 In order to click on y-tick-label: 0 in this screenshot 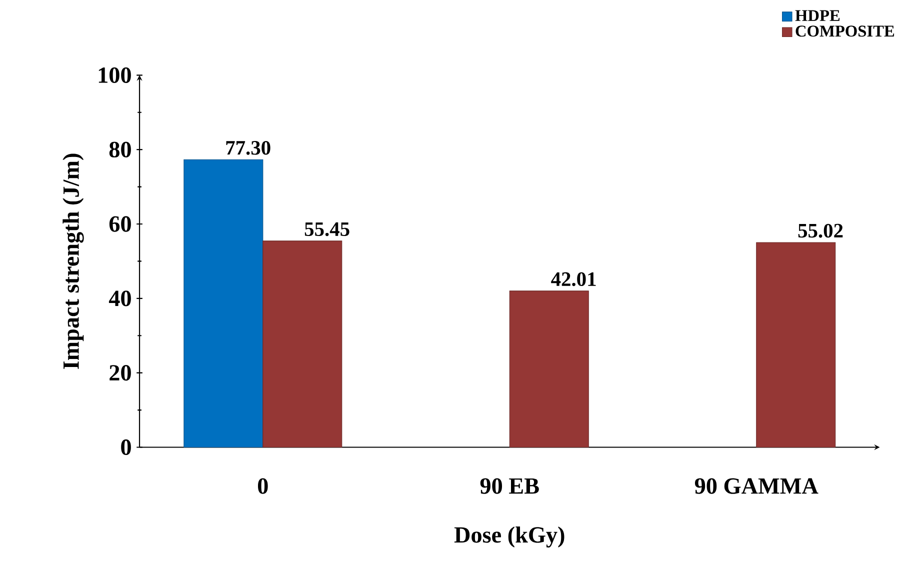, I will do `click(126, 447)`.